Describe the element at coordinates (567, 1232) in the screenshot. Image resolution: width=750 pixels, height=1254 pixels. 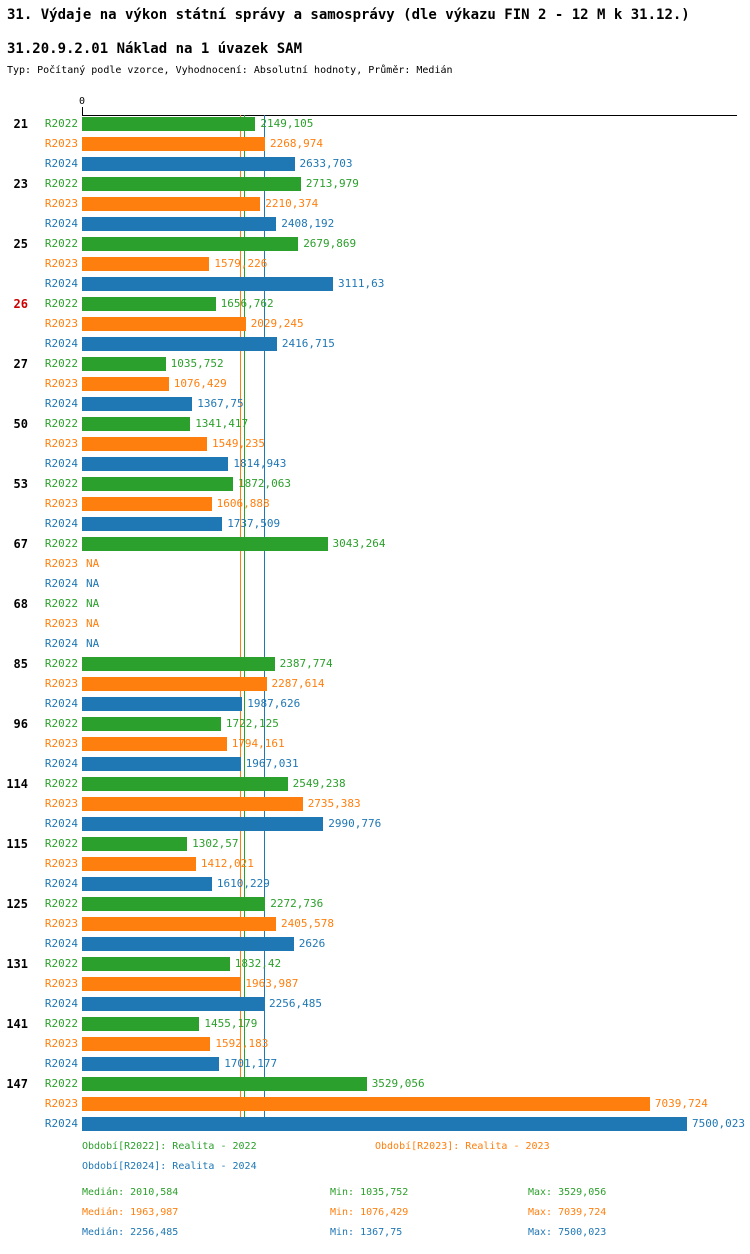
I see `stat-max-r2024: Max: 7500,023` at that location.